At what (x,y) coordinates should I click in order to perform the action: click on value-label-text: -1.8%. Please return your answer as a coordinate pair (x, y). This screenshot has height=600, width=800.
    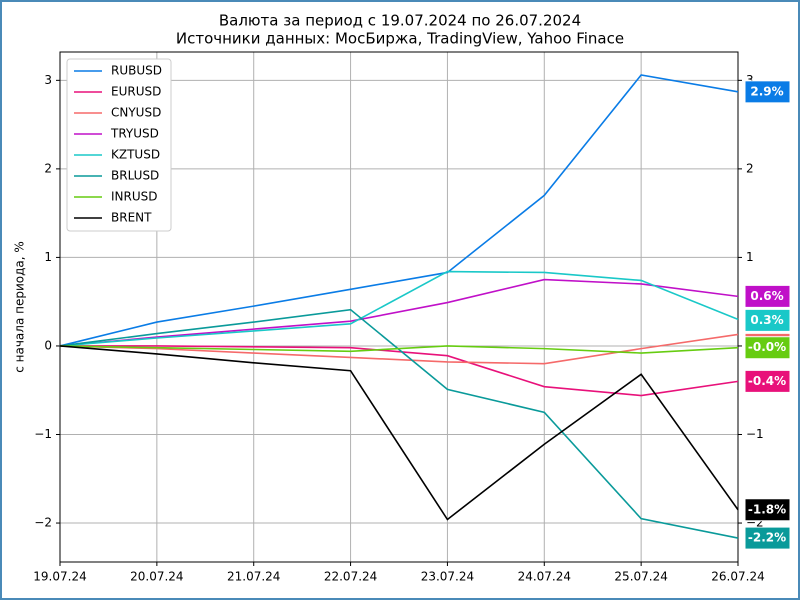
    Looking at the image, I should click on (767, 509).